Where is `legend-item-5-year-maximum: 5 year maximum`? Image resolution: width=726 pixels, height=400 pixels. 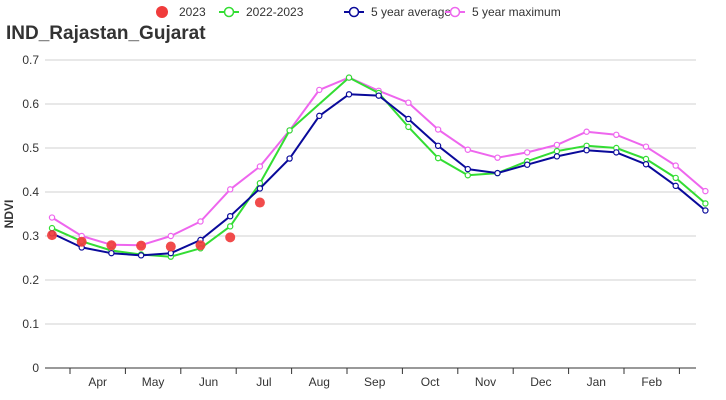
legend-item-5-year-maximum: 5 year maximum is located at coordinates (503, 12).